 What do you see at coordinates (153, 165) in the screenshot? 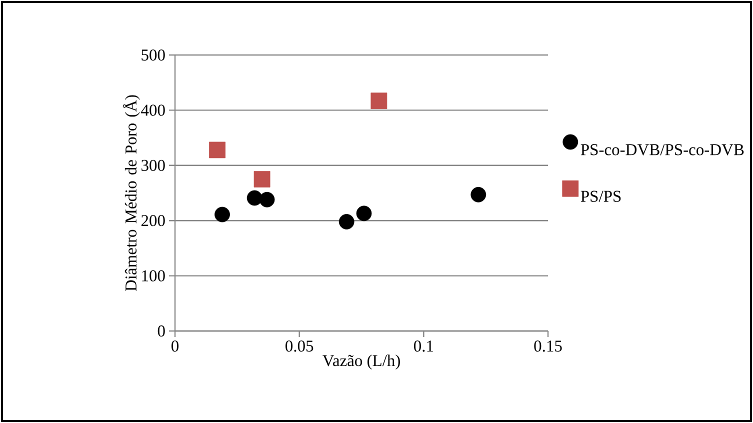
I see `y-tick-label: 300` at bounding box center [153, 165].